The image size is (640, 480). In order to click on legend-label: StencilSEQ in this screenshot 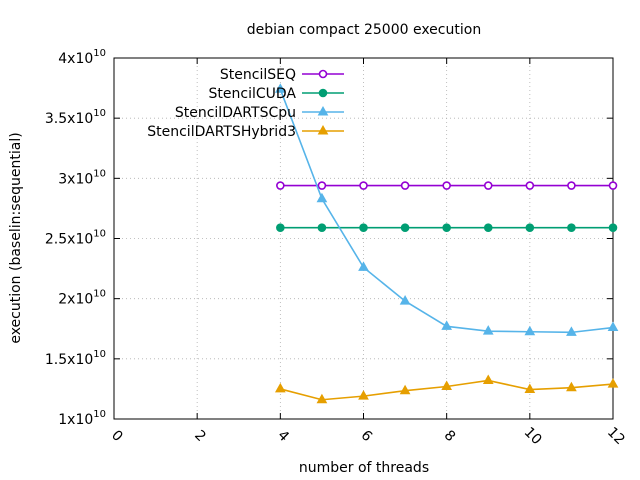, I will do `click(258, 75)`.